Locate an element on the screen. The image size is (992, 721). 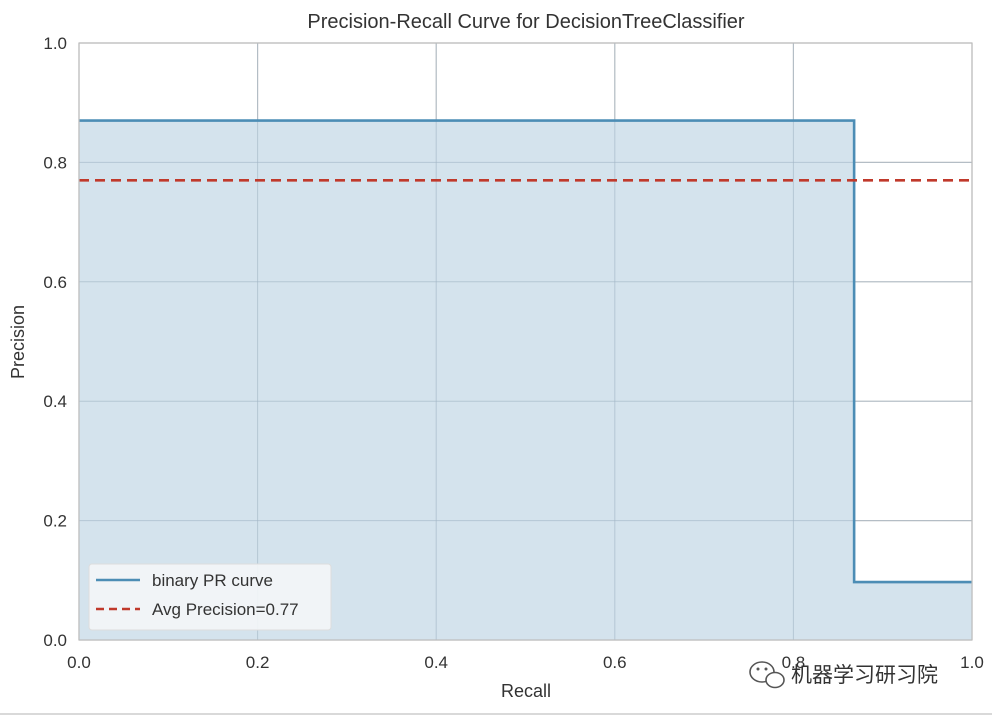
y-axis-label: Precision is located at coordinates (18, 342).